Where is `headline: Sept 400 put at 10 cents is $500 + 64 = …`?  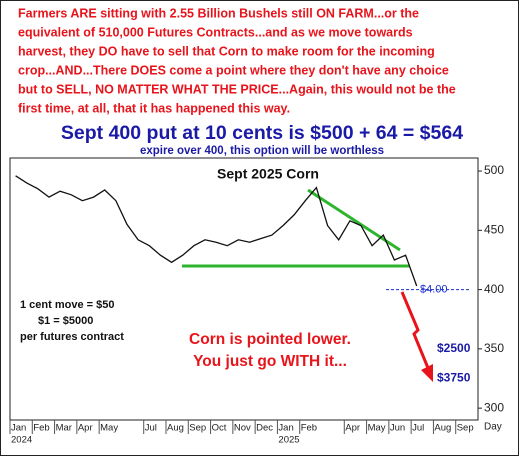
headline: Sept 400 put at 10 cents is $500 + 64 = … is located at coordinates (262, 133).